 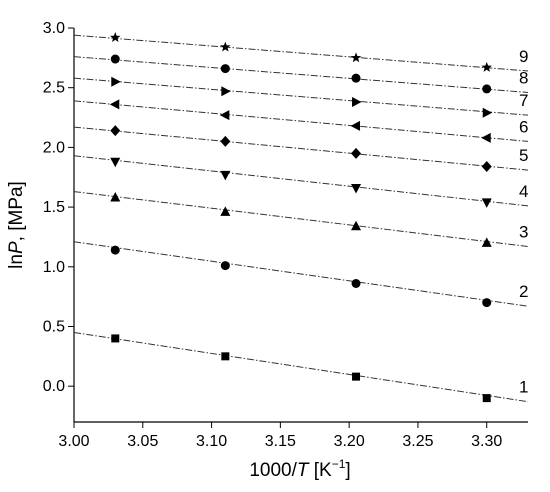 What do you see at coordinates (523, 100) in the screenshot?
I see `series-label: 7` at bounding box center [523, 100].